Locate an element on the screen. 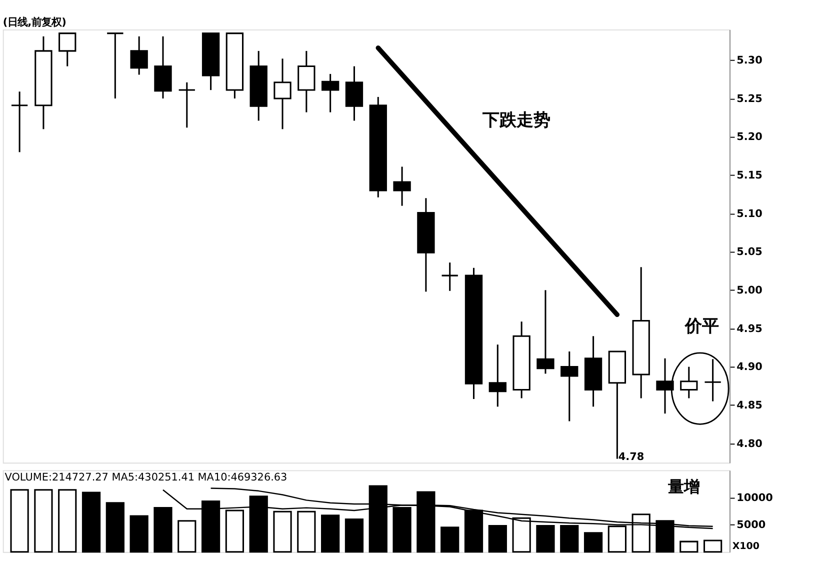  annotation: 量增 is located at coordinates (683, 486).